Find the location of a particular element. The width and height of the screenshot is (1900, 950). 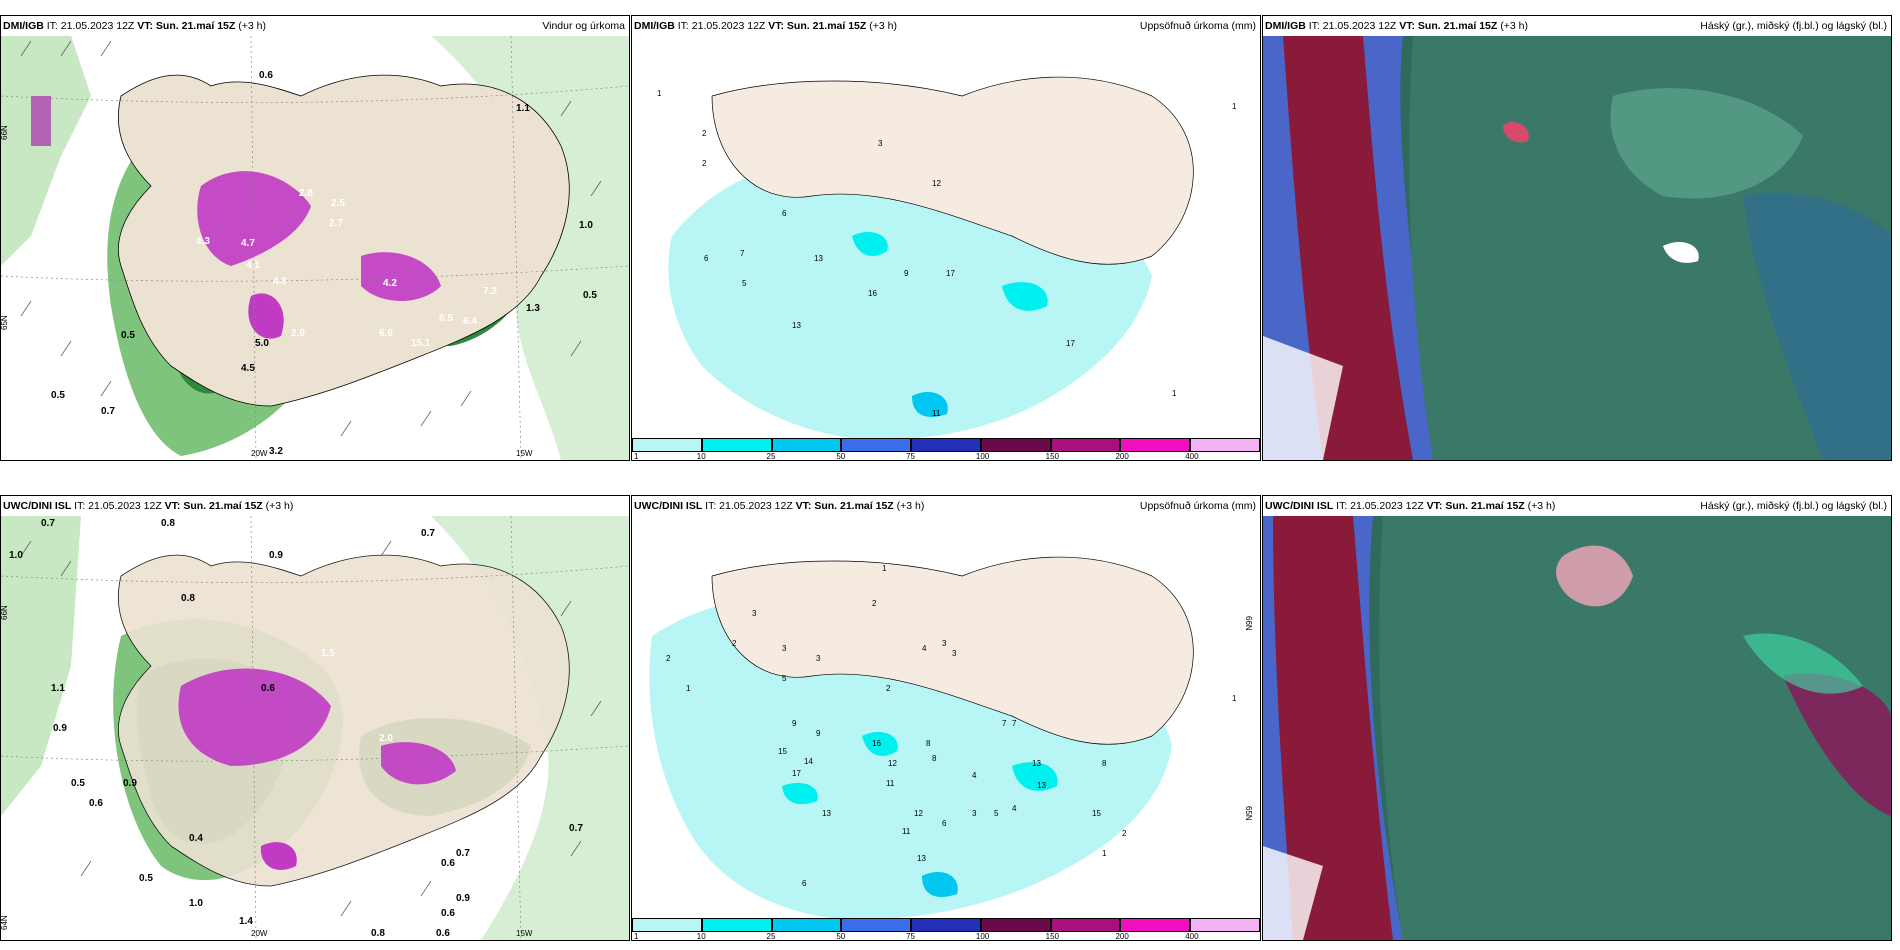

panel-title: Uppsöfnuð úrkoma (mm) is located at coordinates (1197, 506).